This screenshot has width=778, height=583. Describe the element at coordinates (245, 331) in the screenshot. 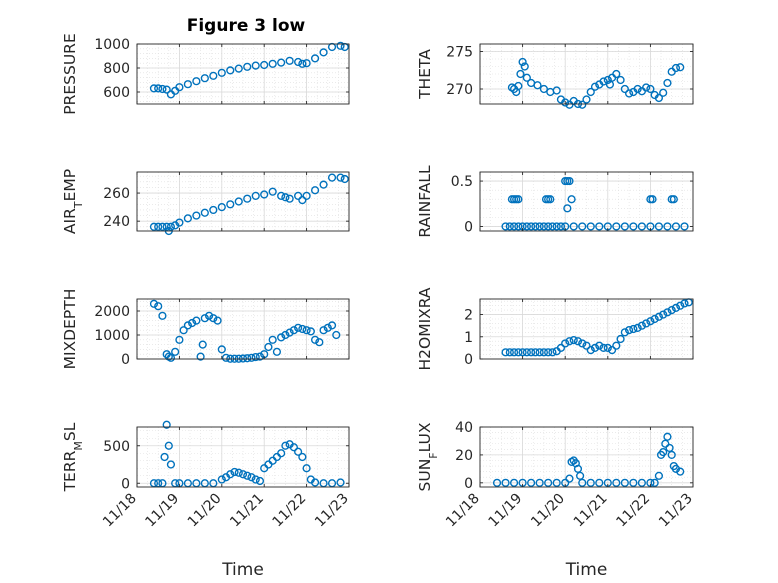

I see `markers` at that location.